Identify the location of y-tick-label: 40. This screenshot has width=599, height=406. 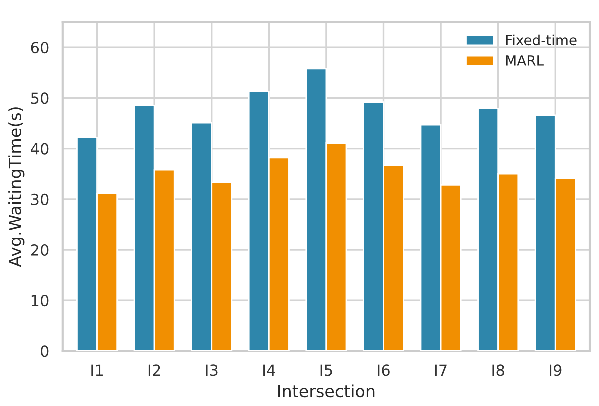
(40, 149).